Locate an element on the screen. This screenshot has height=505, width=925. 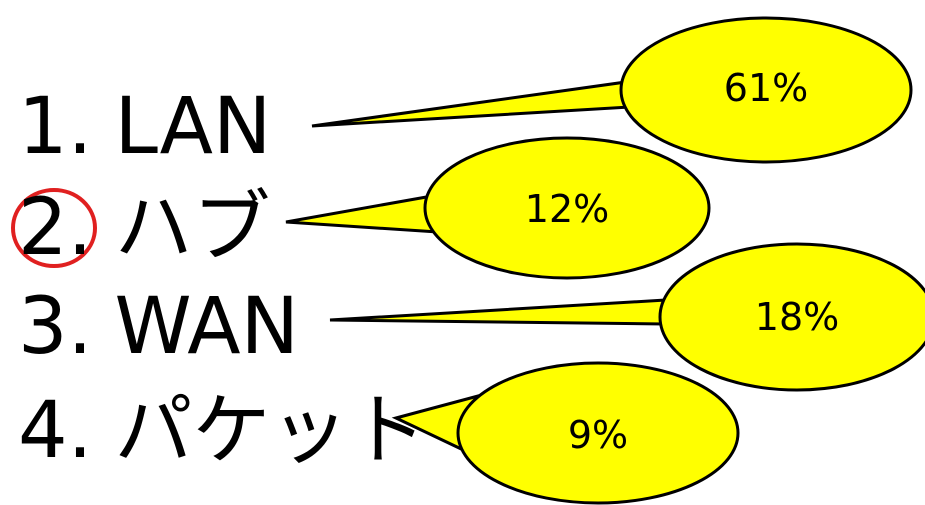
option-label: ハブ is located at coordinates (192, 228).